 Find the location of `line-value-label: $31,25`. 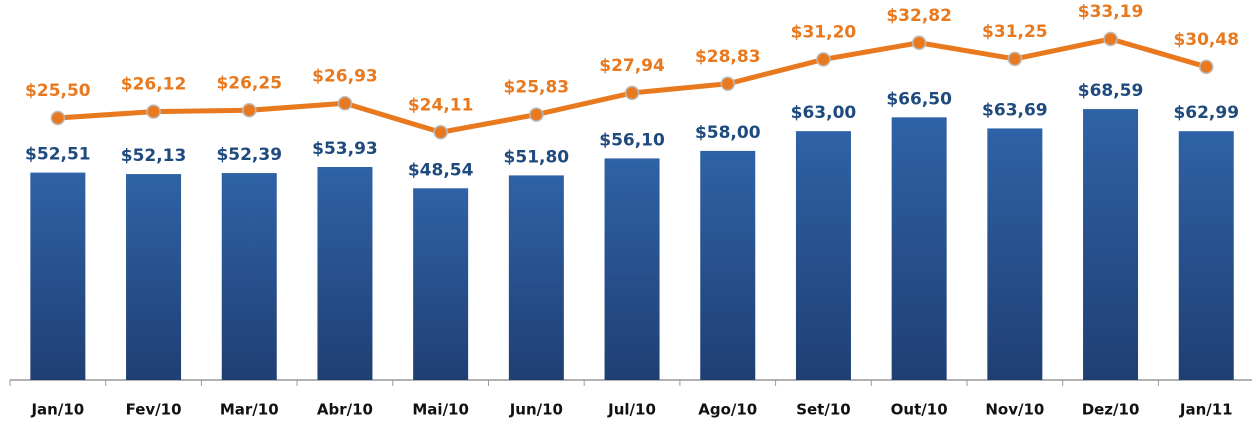

line-value-label: $31,25 is located at coordinates (1015, 32).